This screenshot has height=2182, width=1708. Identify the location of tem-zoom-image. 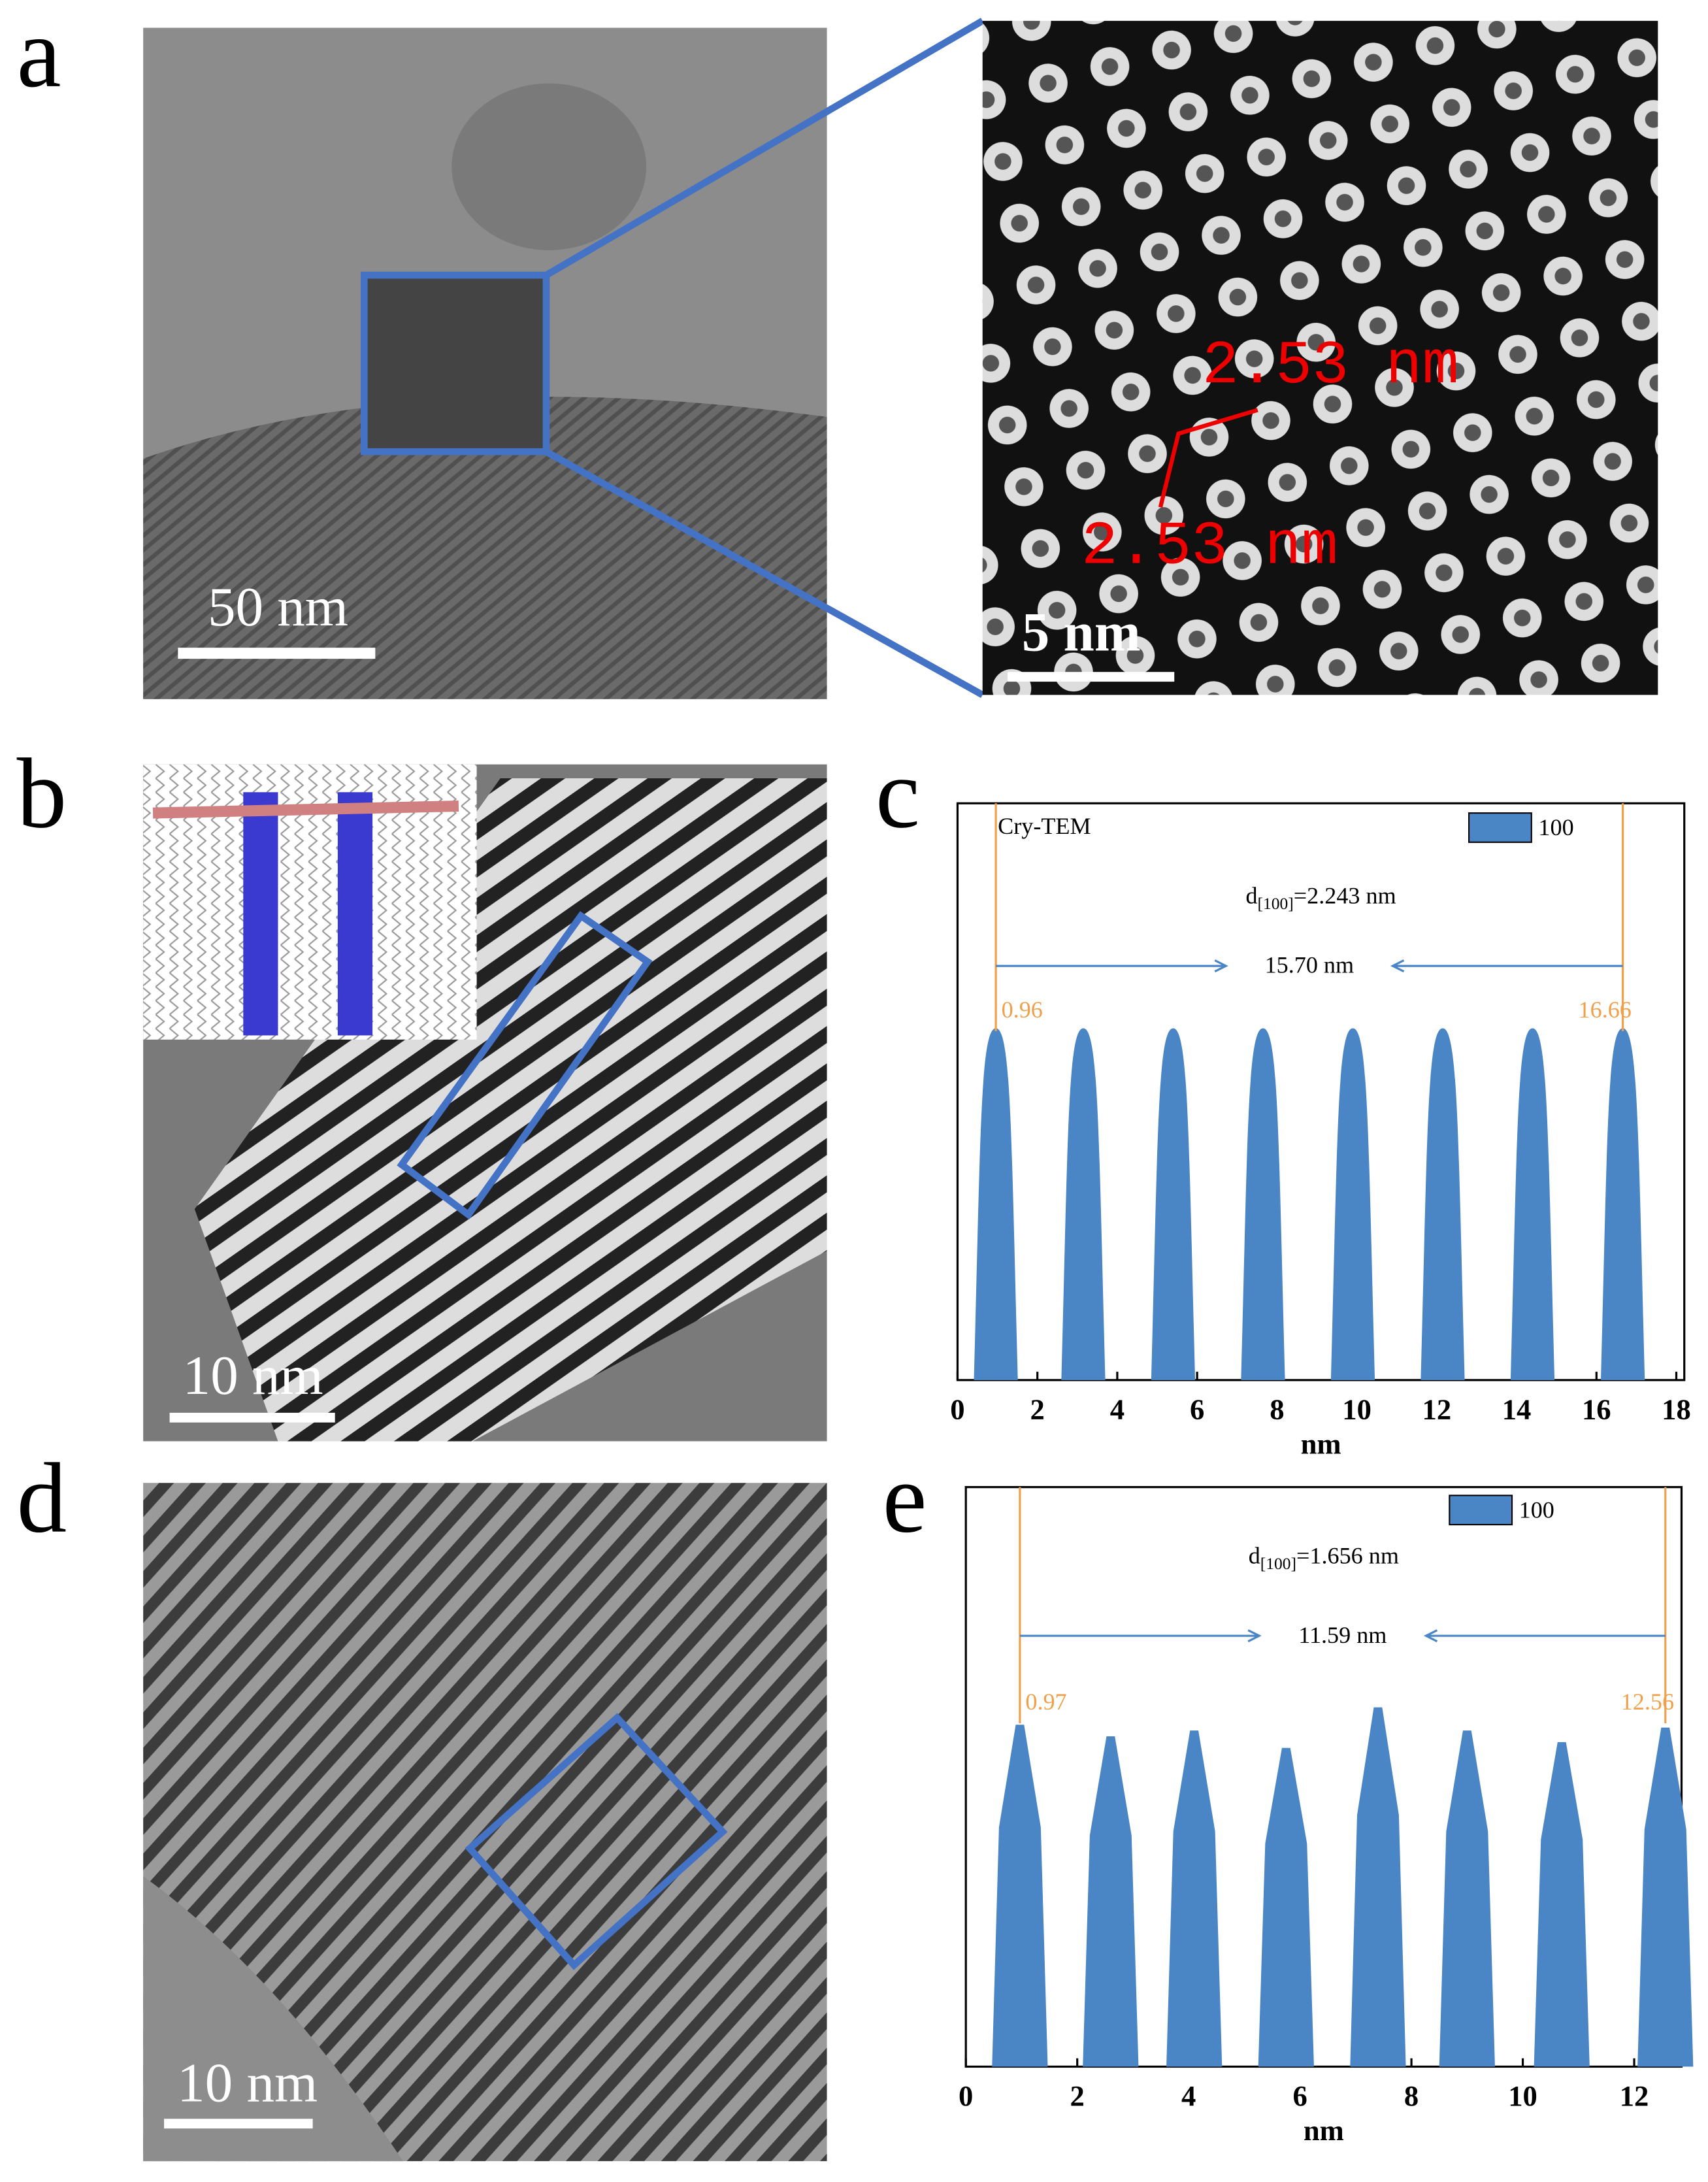
(1320, 357).